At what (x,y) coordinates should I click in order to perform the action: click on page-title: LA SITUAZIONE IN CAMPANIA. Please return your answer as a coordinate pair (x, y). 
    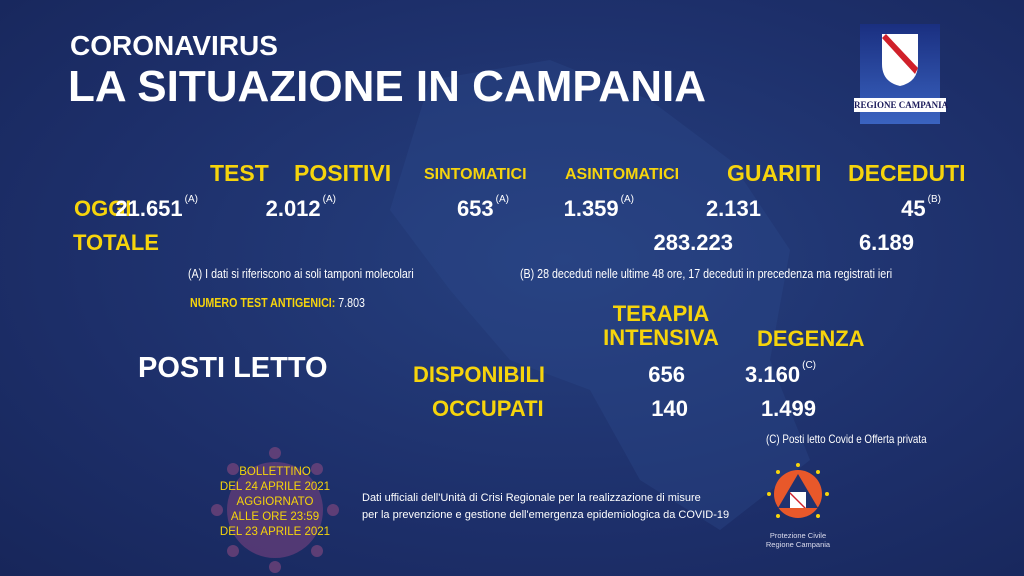
    Looking at the image, I should click on (387, 86).